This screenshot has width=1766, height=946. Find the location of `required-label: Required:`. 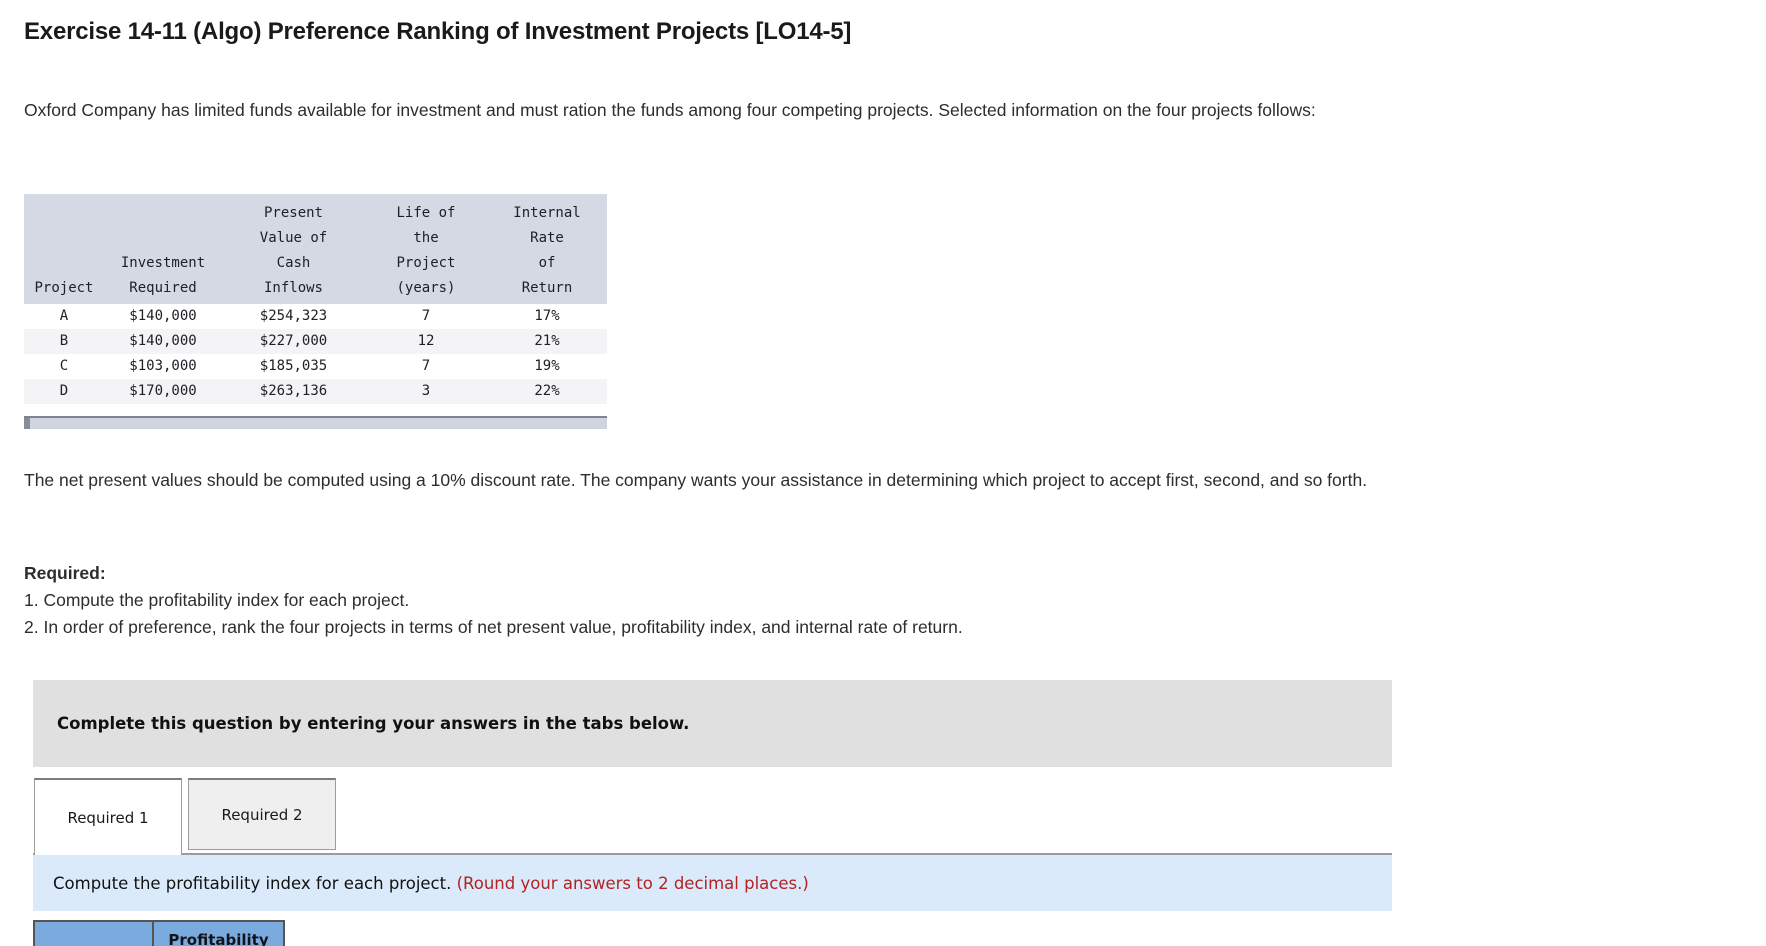

required-label: Required: is located at coordinates (65, 573).